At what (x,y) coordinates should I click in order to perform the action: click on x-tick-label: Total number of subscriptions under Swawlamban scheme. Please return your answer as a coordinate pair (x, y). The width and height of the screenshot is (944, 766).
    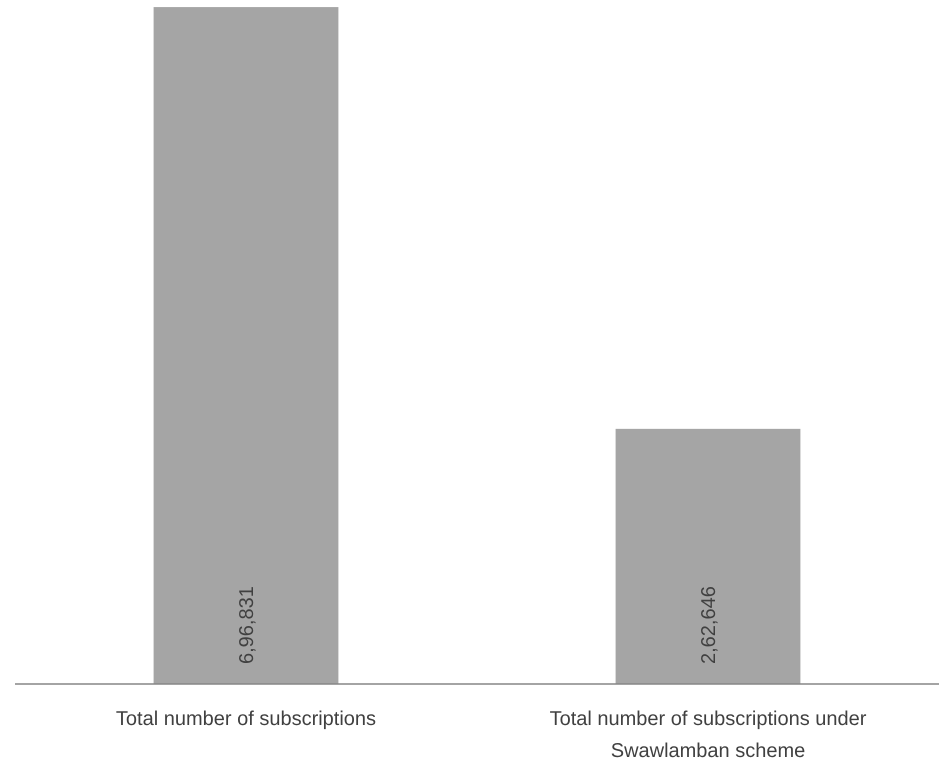
    Looking at the image, I should click on (708, 735).